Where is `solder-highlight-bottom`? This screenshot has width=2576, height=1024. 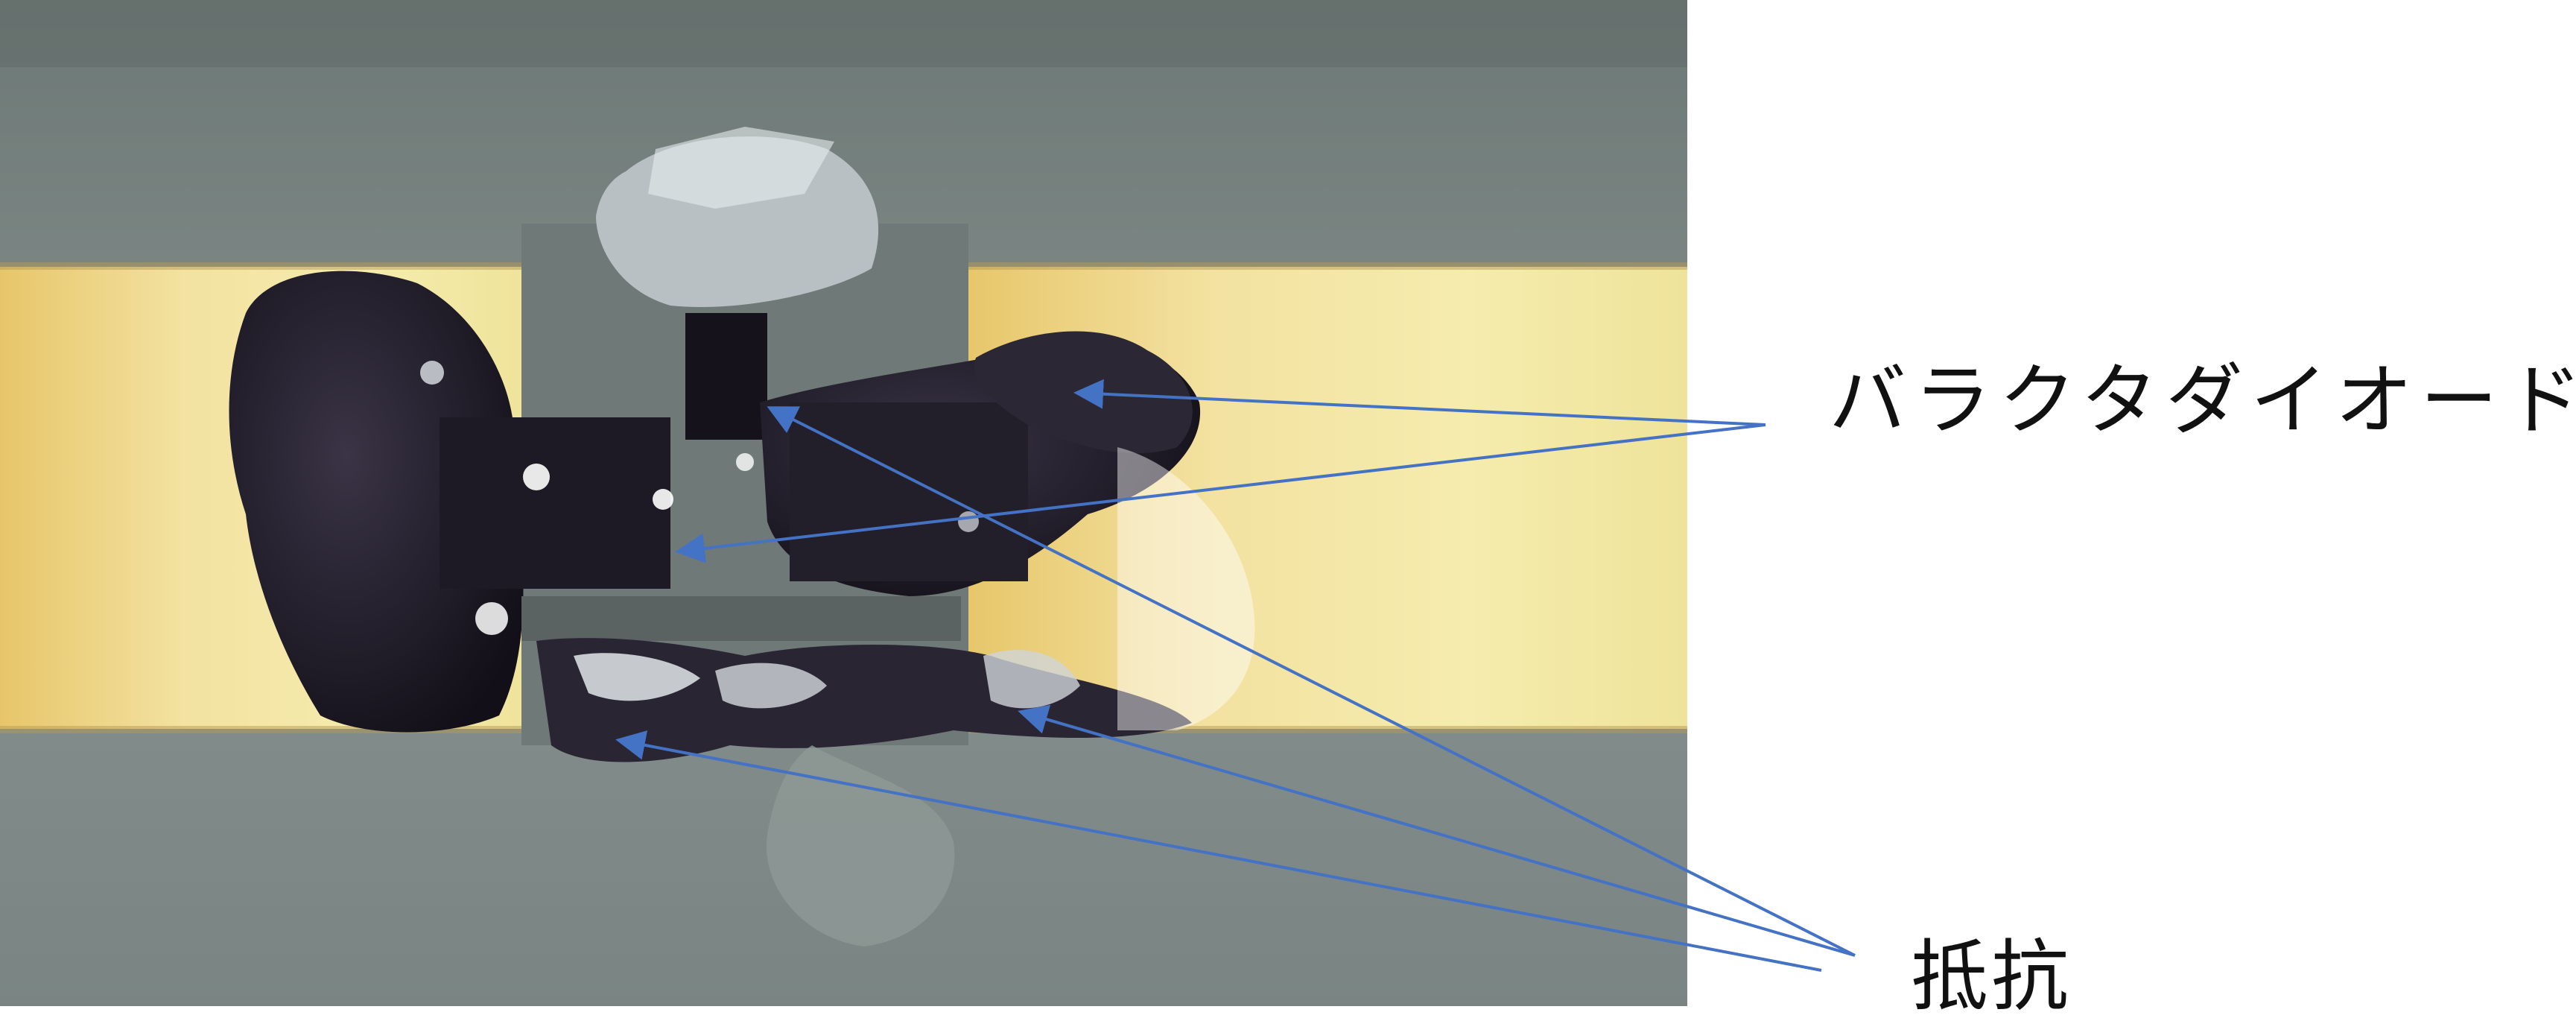 solder-highlight-bottom is located at coordinates (637, 677).